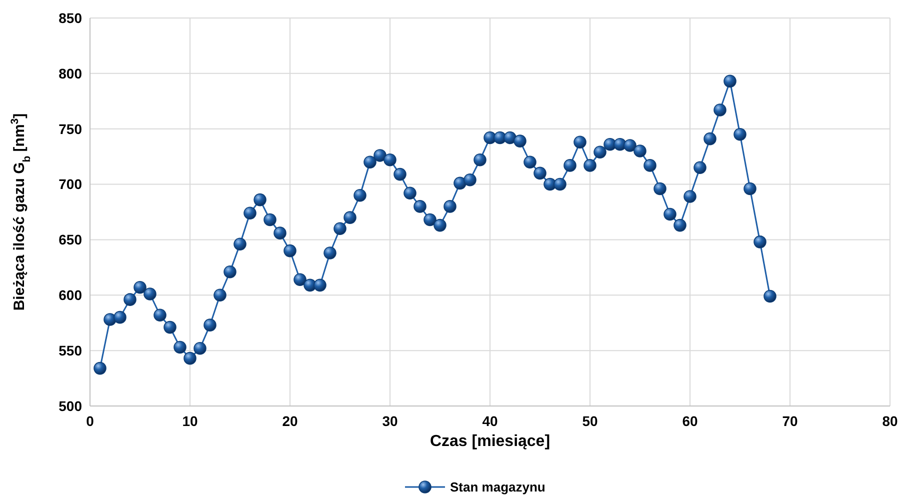 This screenshot has height=495, width=899. What do you see at coordinates (490, 441) in the screenshot?
I see `x-axis-title: Czas [miesiące]` at bounding box center [490, 441].